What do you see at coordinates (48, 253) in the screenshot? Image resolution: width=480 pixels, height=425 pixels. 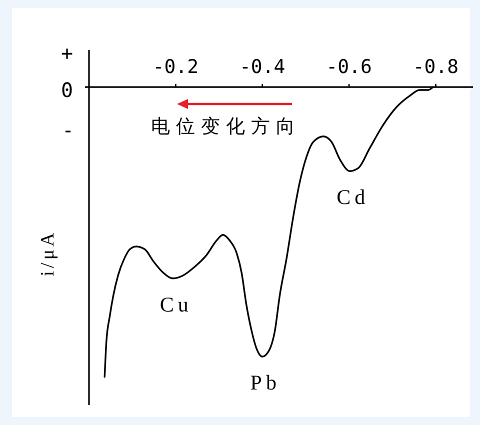 I see `y-axis-title: i/μA` at bounding box center [48, 253].